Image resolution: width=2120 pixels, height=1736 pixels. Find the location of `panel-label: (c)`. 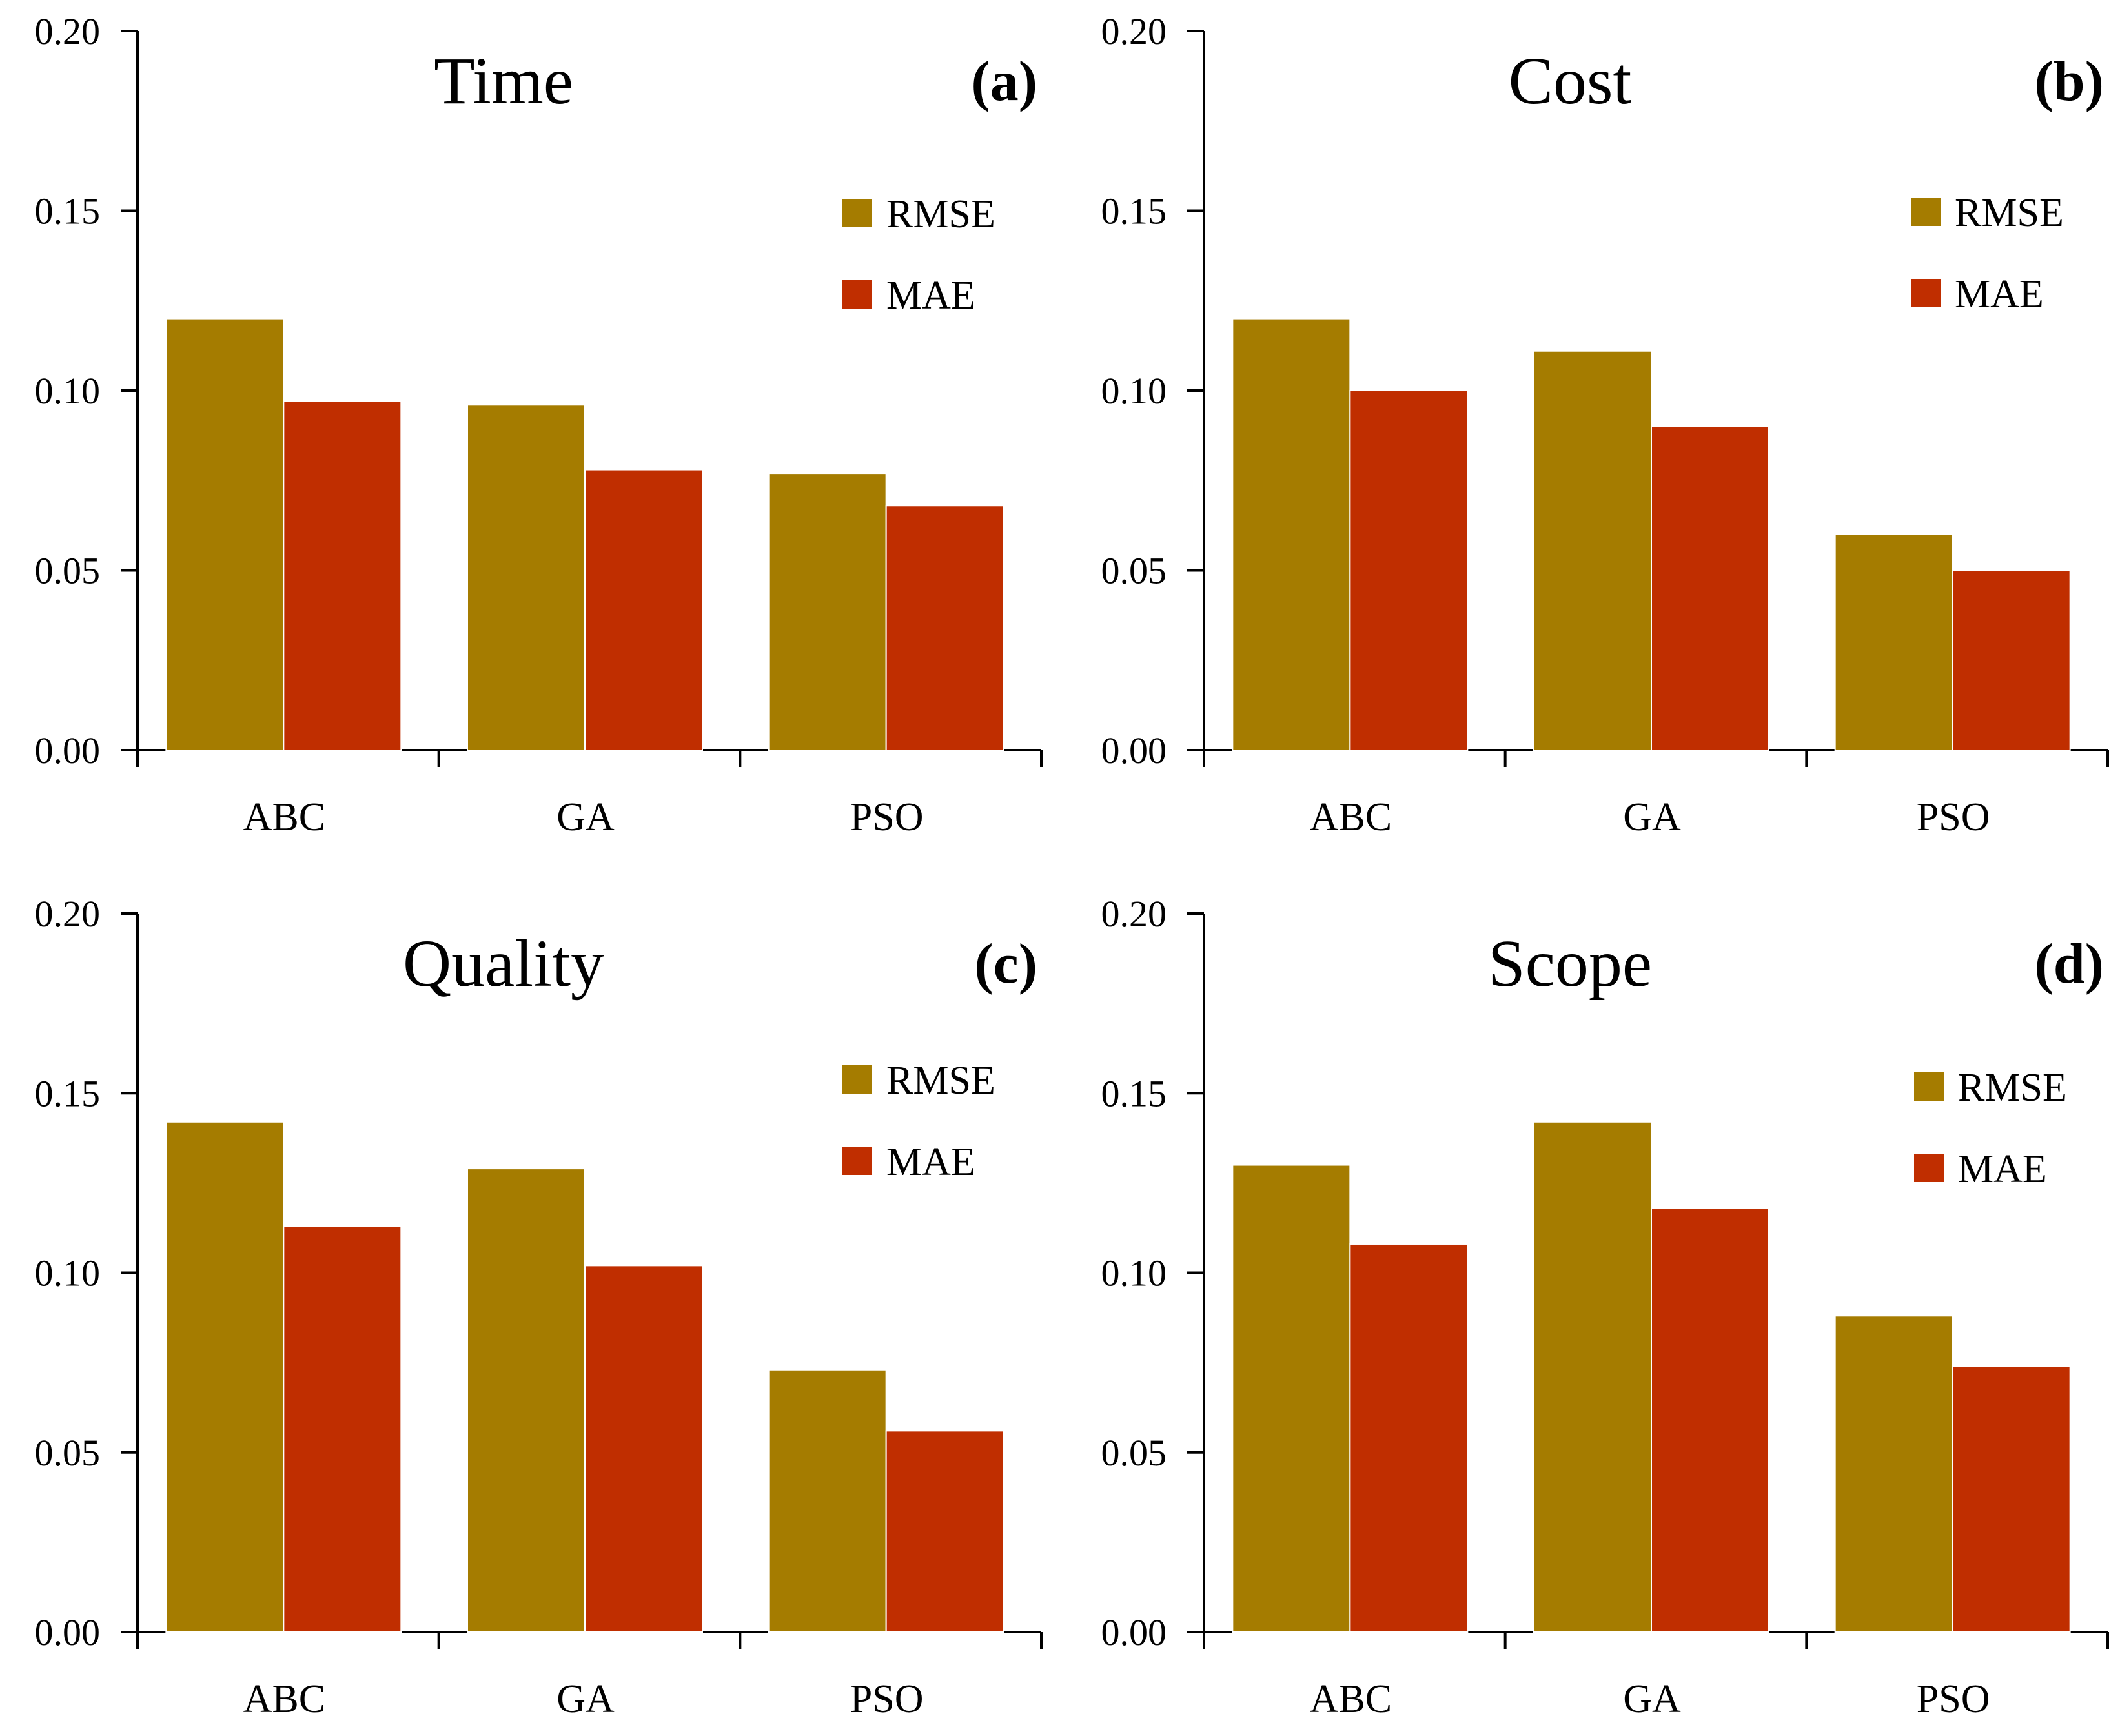

panel-label: (c) is located at coordinates (1005, 964).